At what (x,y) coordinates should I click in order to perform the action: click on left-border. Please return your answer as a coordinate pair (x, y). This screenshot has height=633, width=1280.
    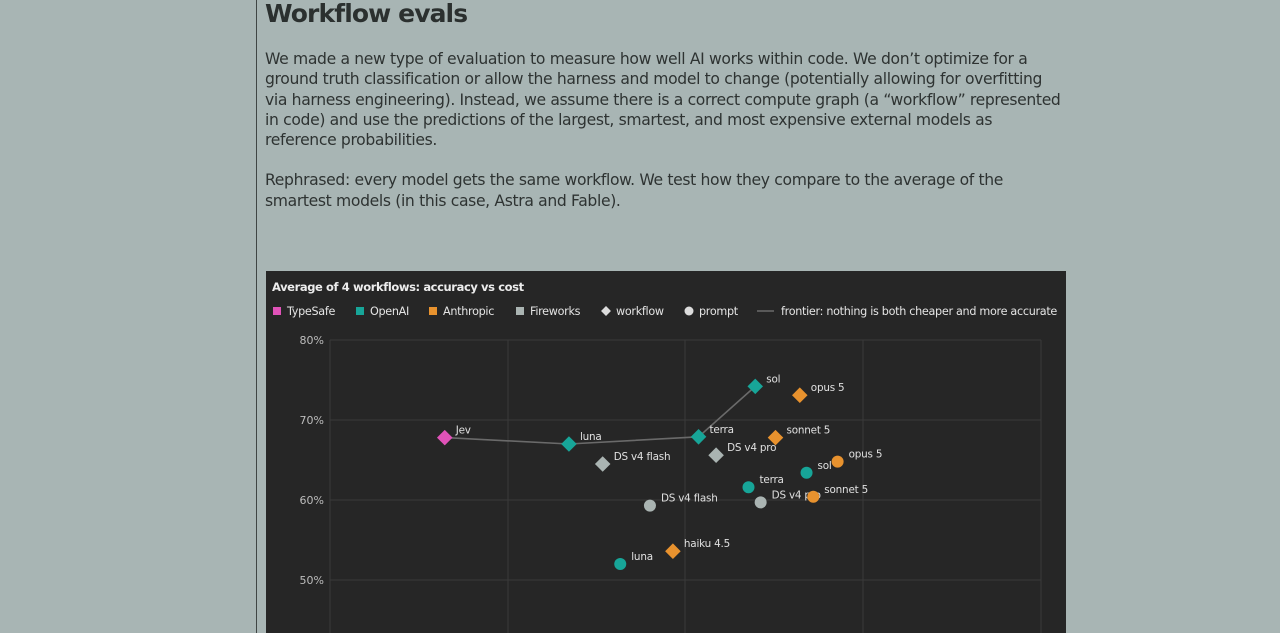
    Looking at the image, I should click on (256, 316).